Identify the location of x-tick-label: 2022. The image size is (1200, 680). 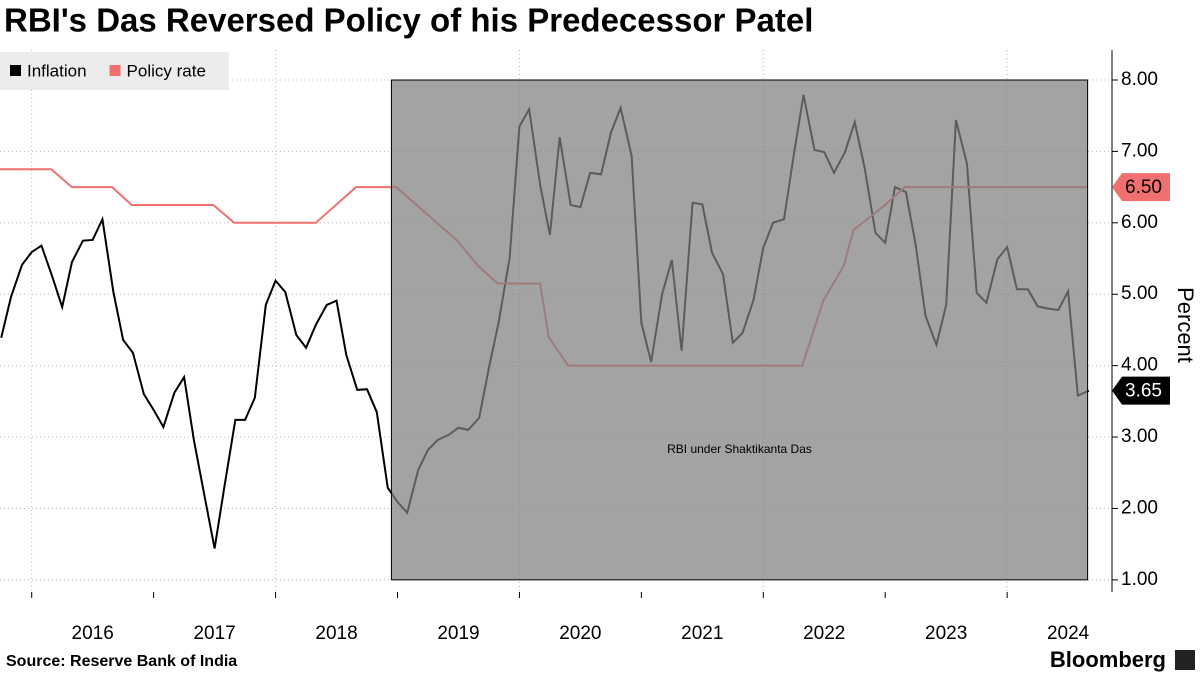
(824, 633).